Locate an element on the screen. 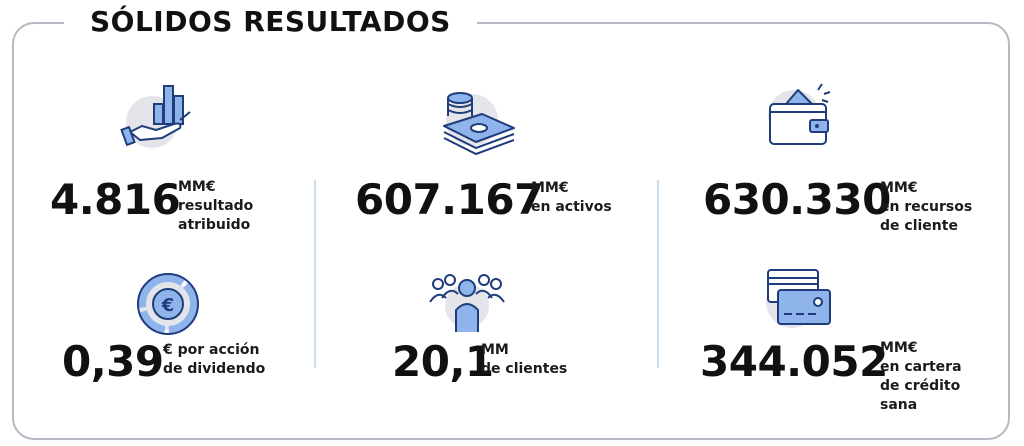  clientes-value: 20,1 is located at coordinates (443, 361).